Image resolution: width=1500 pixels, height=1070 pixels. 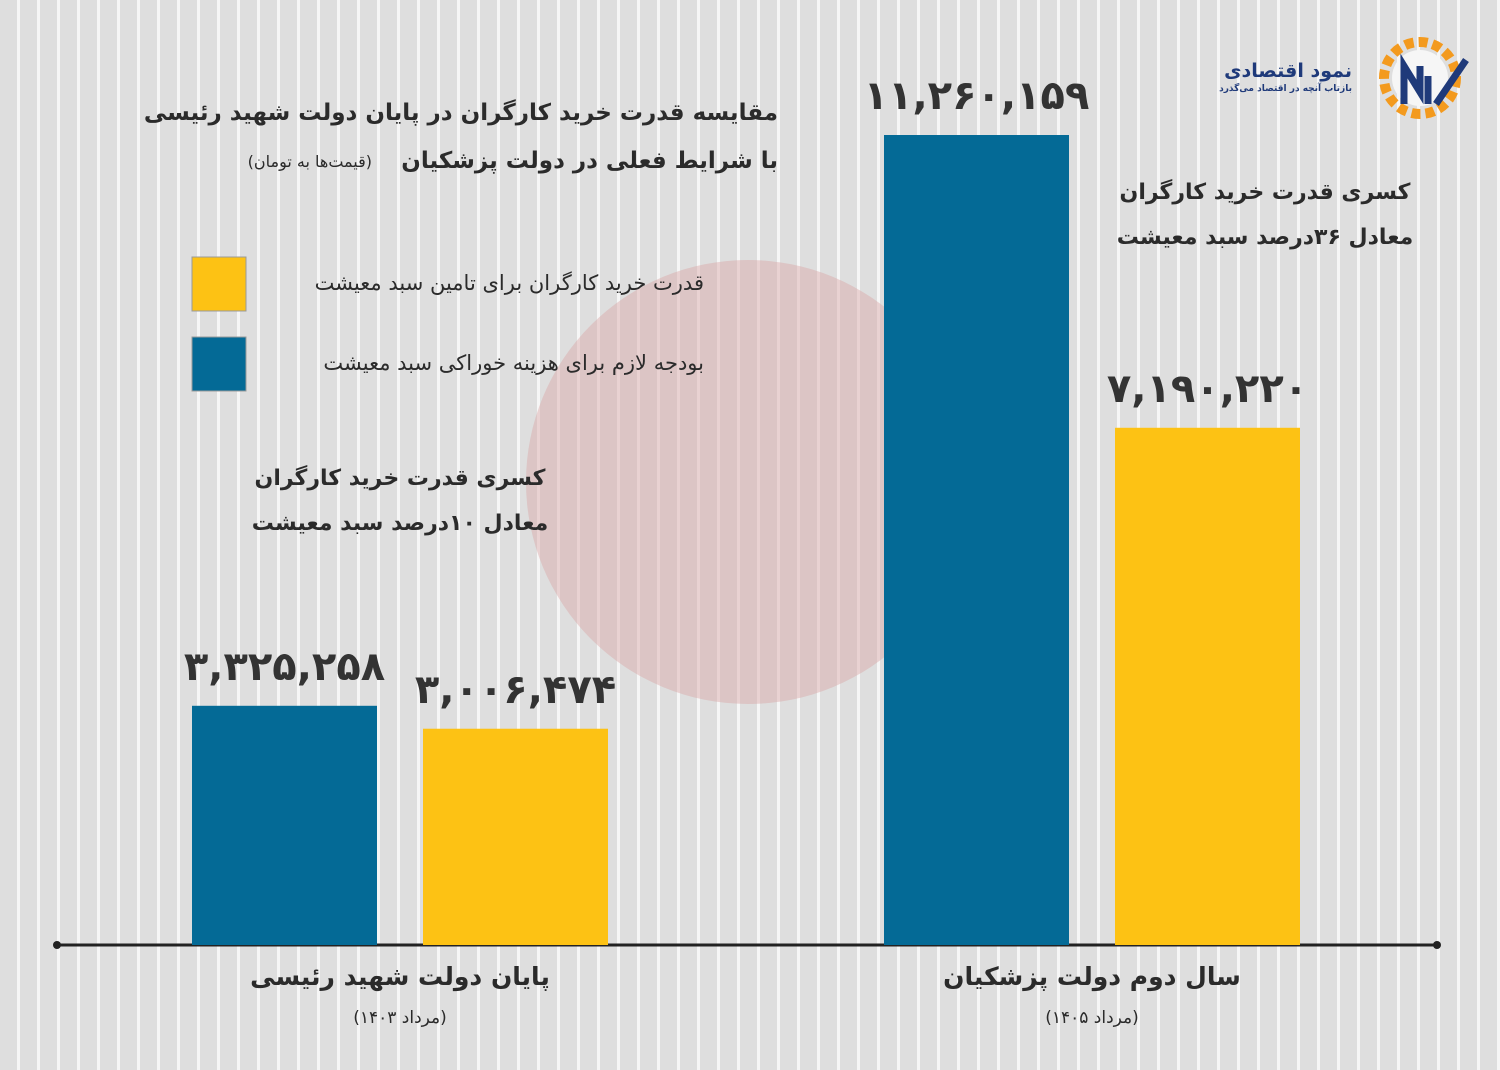 What do you see at coordinates (284, 666) in the screenshot?
I see `value-label: ۳,۳۲۵,۲۵۸` at bounding box center [284, 666].